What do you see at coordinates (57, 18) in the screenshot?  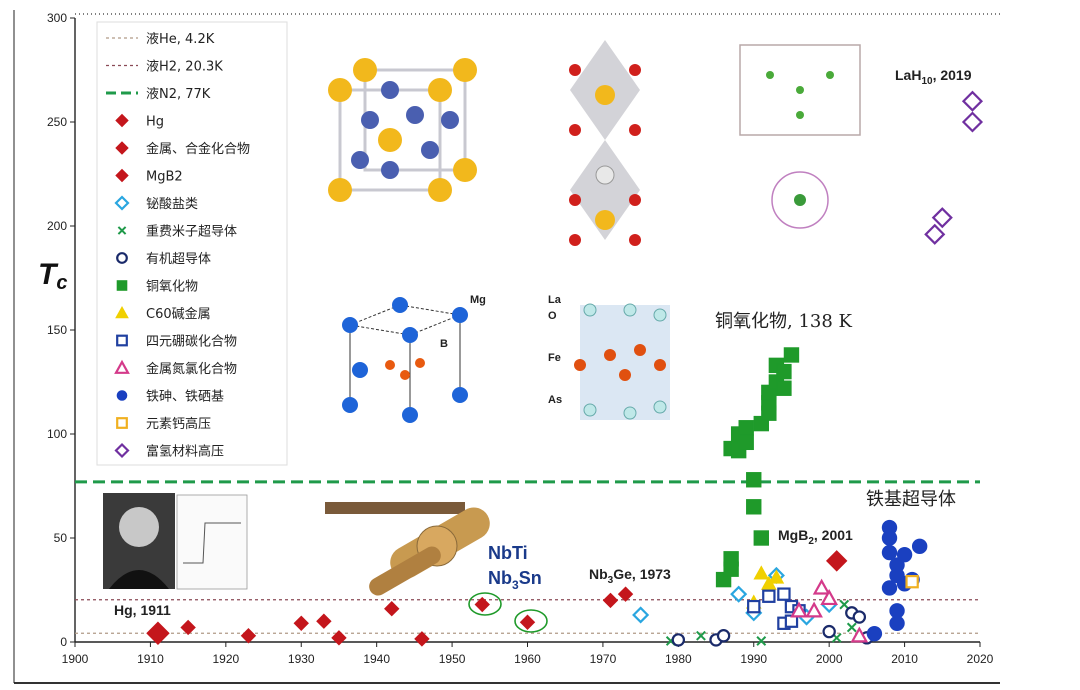 I see `y-tick-label: 300` at bounding box center [57, 18].